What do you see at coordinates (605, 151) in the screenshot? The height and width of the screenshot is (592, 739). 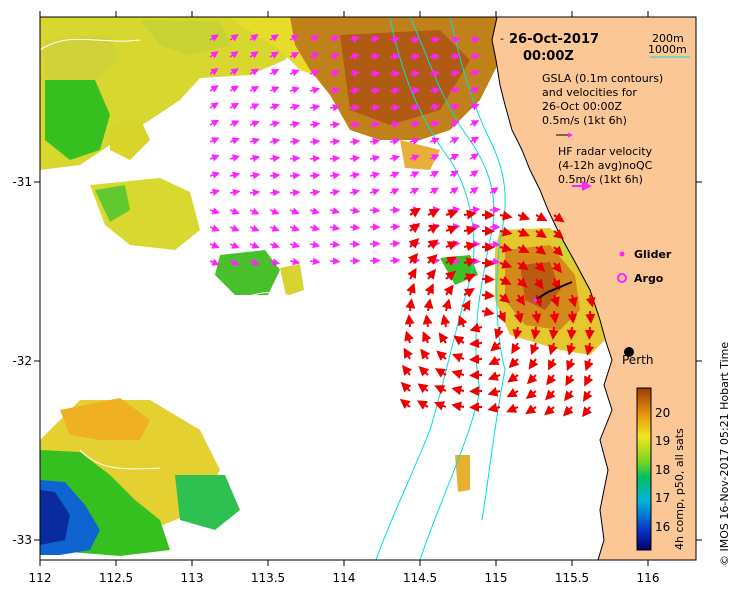 I see `hf-note-line: HF radar velocity` at bounding box center [605, 151].